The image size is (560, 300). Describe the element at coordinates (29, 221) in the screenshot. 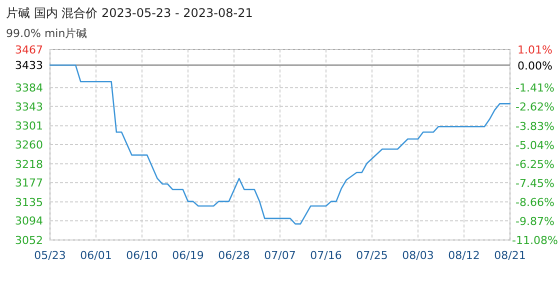

I see `y-tick-label: 3094` at that location.